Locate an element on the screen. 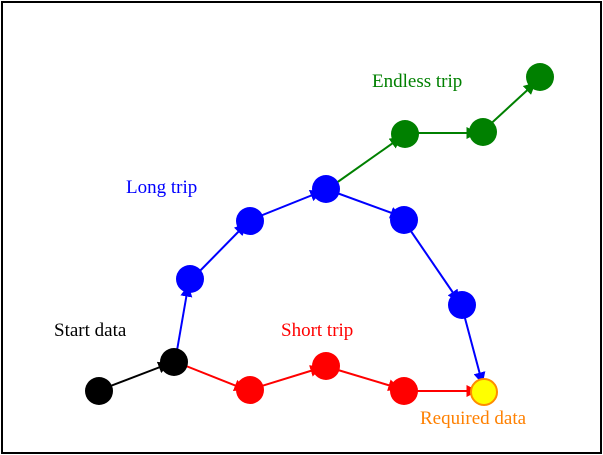  label-required-data: Required data is located at coordinates (473, 418).